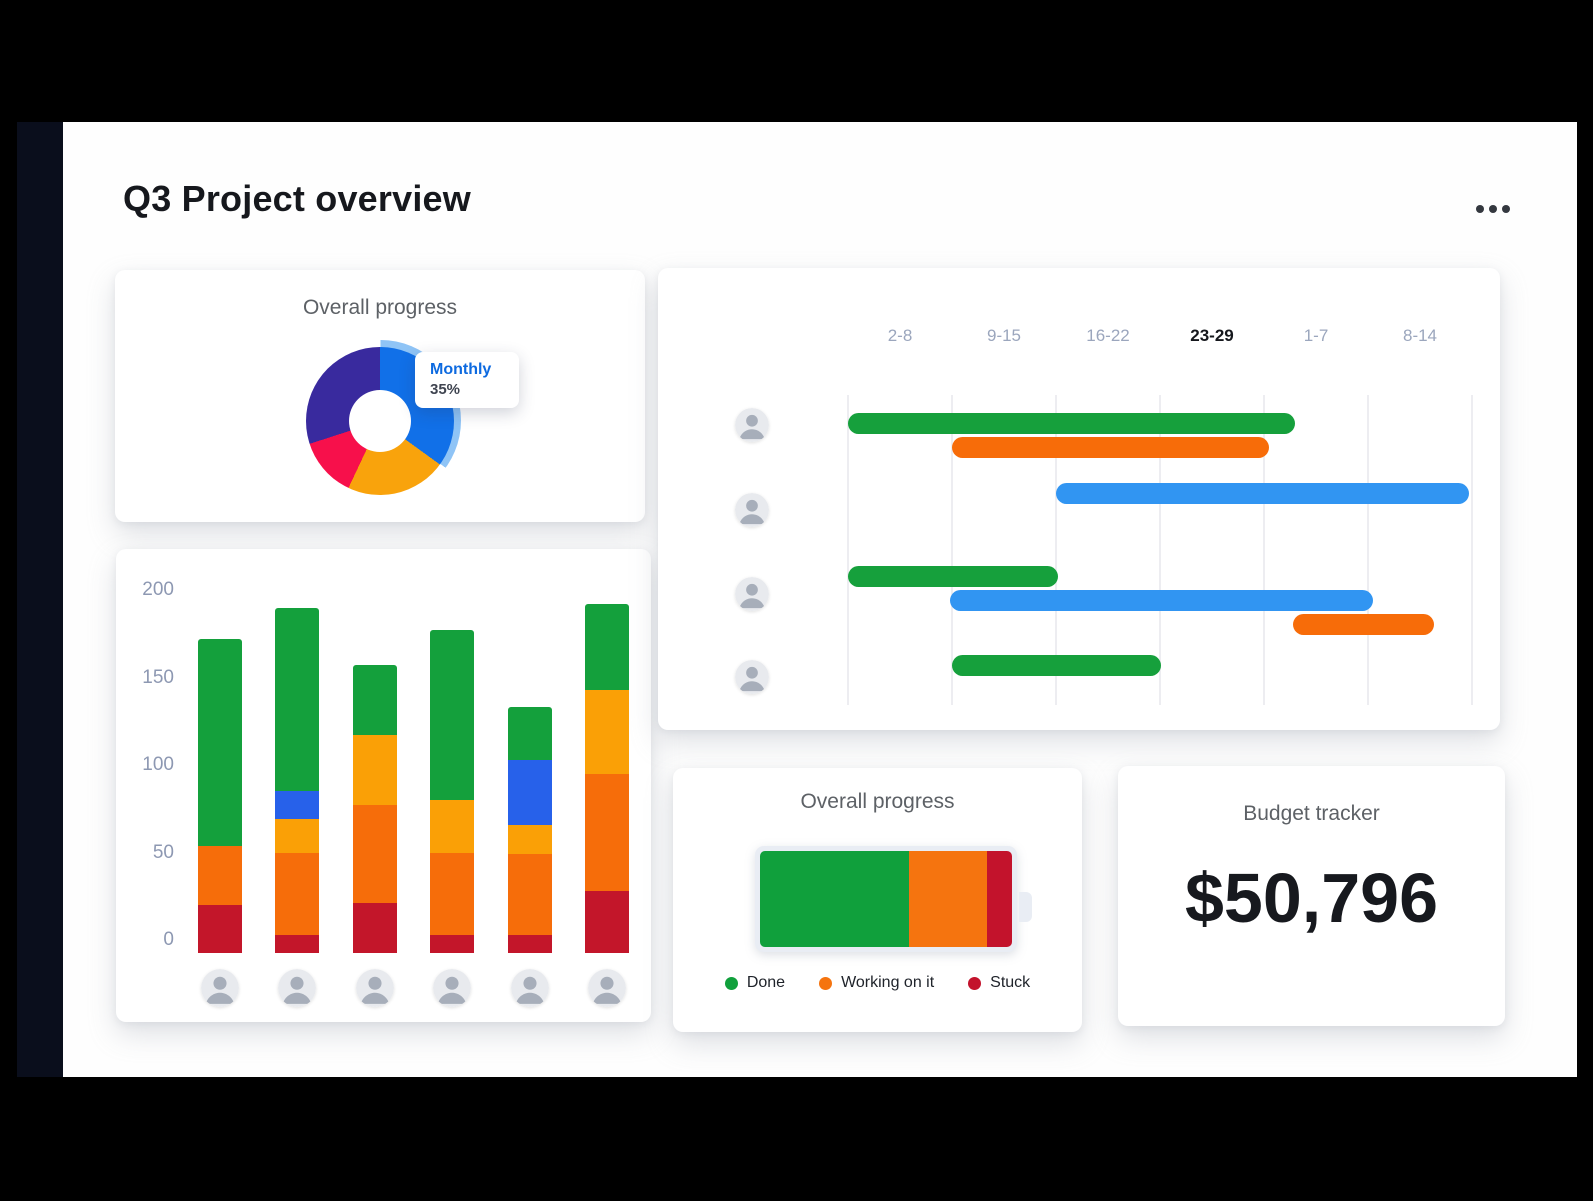 This screenshot has height=1201, width=1593. Describe the element at coordinates (947, 899) in the screenshot. I see `battery-segment-working-on-it` at that location.